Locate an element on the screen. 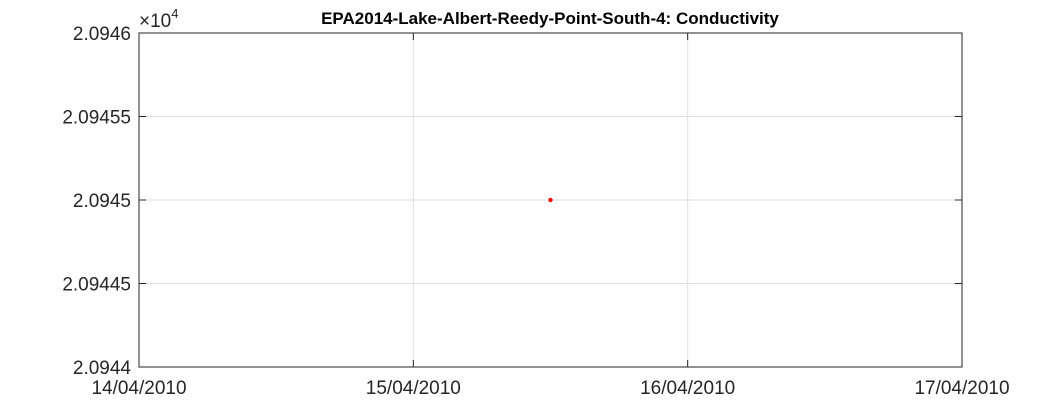 The width and height of the screenshot is (1063, 413). y-tick-label: 2.0946 is located at coordinates (102, 34).